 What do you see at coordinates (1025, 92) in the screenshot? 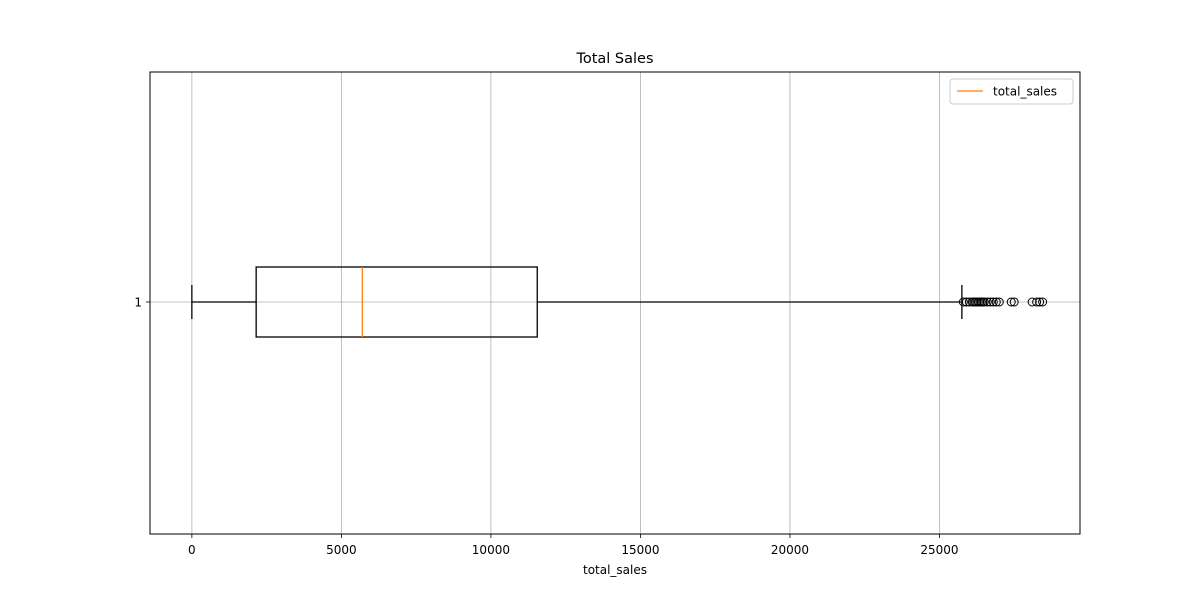
I see `legend-label-total-sales: total_sales` at bounding box center [1025, 92].